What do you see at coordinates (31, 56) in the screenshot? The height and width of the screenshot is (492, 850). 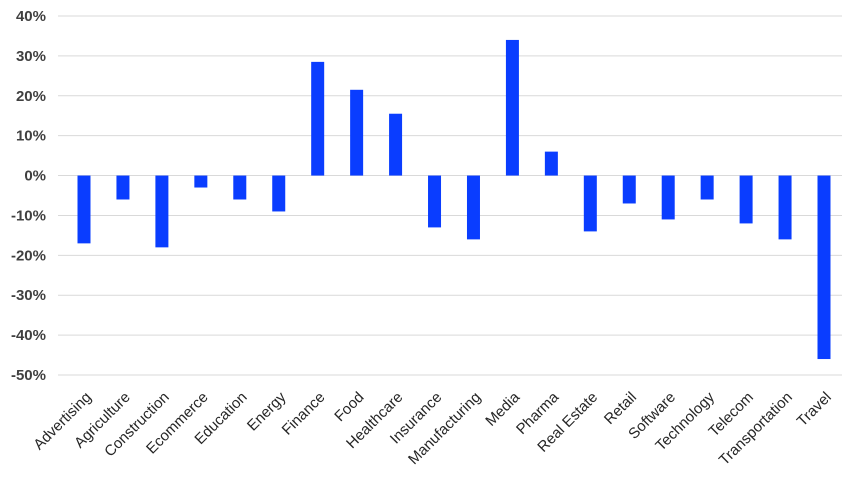 I see `y-tick-label: 30%` at bounding box center [31, 56].